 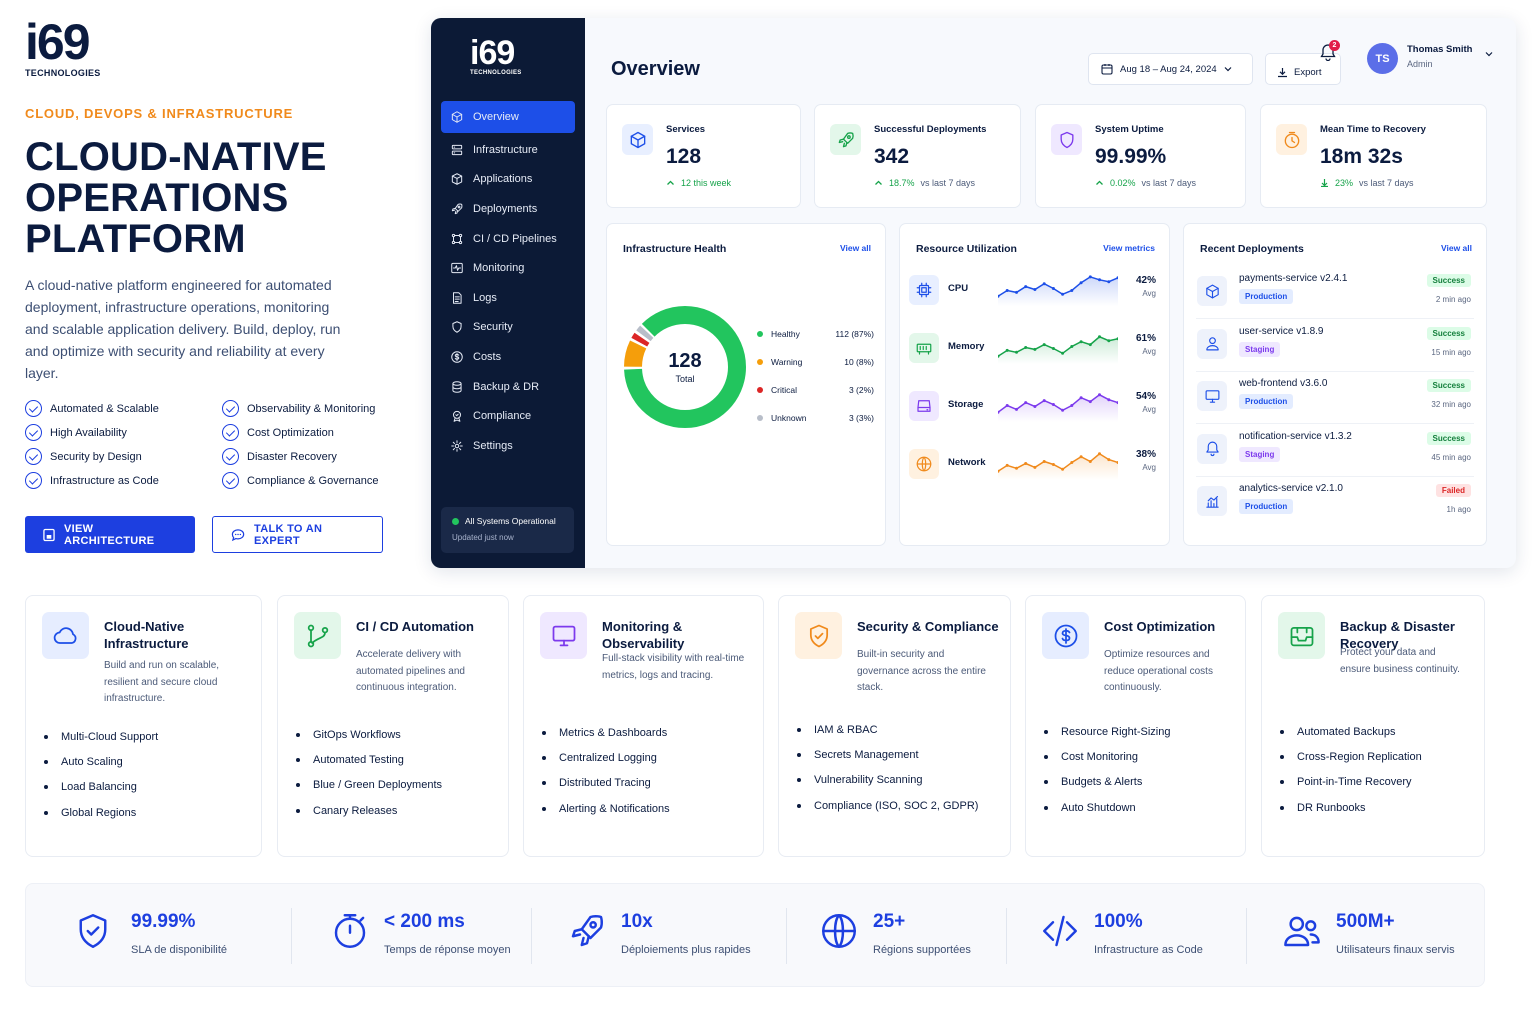 What do you see at coordinates (1489, 54) in the screenshot?
I see `chevron-down-icon` at bounding box center [1489, 54].